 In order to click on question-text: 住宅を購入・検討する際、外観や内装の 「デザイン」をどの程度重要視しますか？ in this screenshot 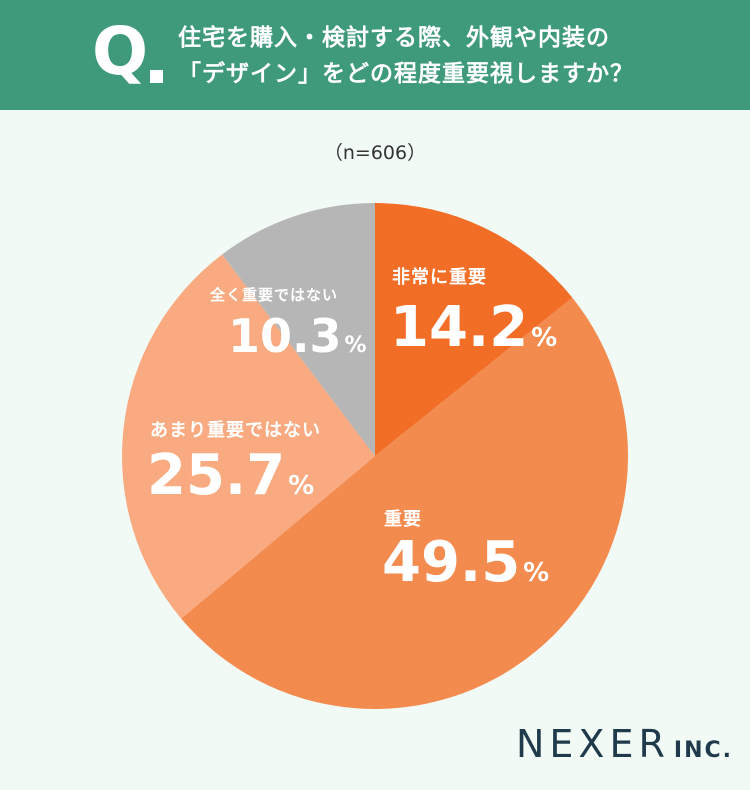, I will do `click(458, 56)`.